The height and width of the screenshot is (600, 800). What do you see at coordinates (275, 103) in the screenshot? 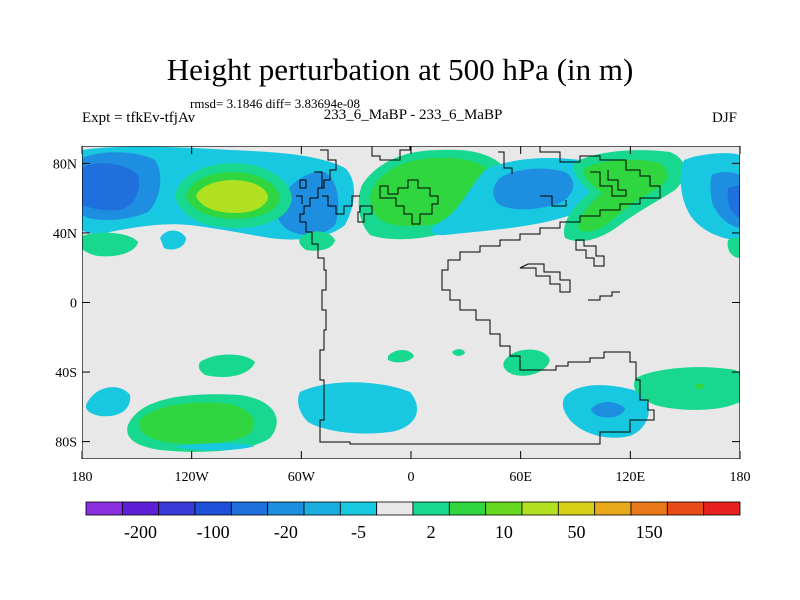
I see `stats-label: rmsd= 3.1846 diff= 3.83694e-08` at bounding box center [275, 103].